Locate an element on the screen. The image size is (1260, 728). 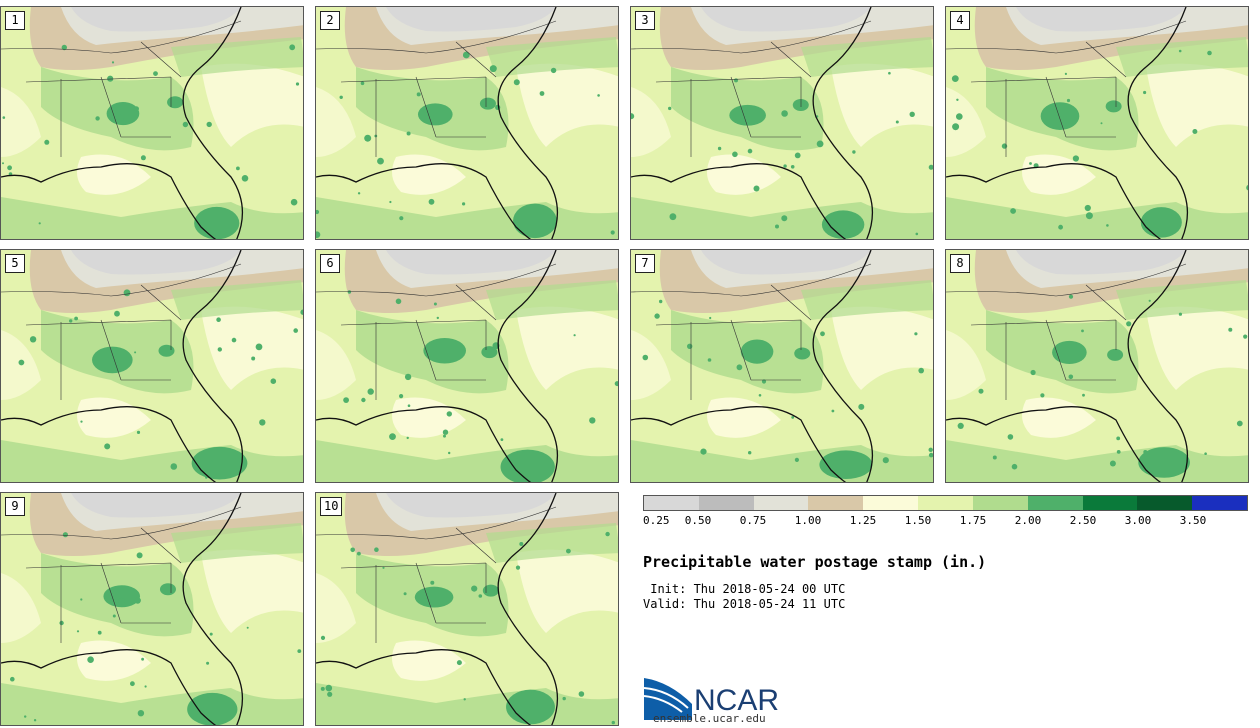
colorbar-tick-label: 1.25 is located at coordinates (863, 520).